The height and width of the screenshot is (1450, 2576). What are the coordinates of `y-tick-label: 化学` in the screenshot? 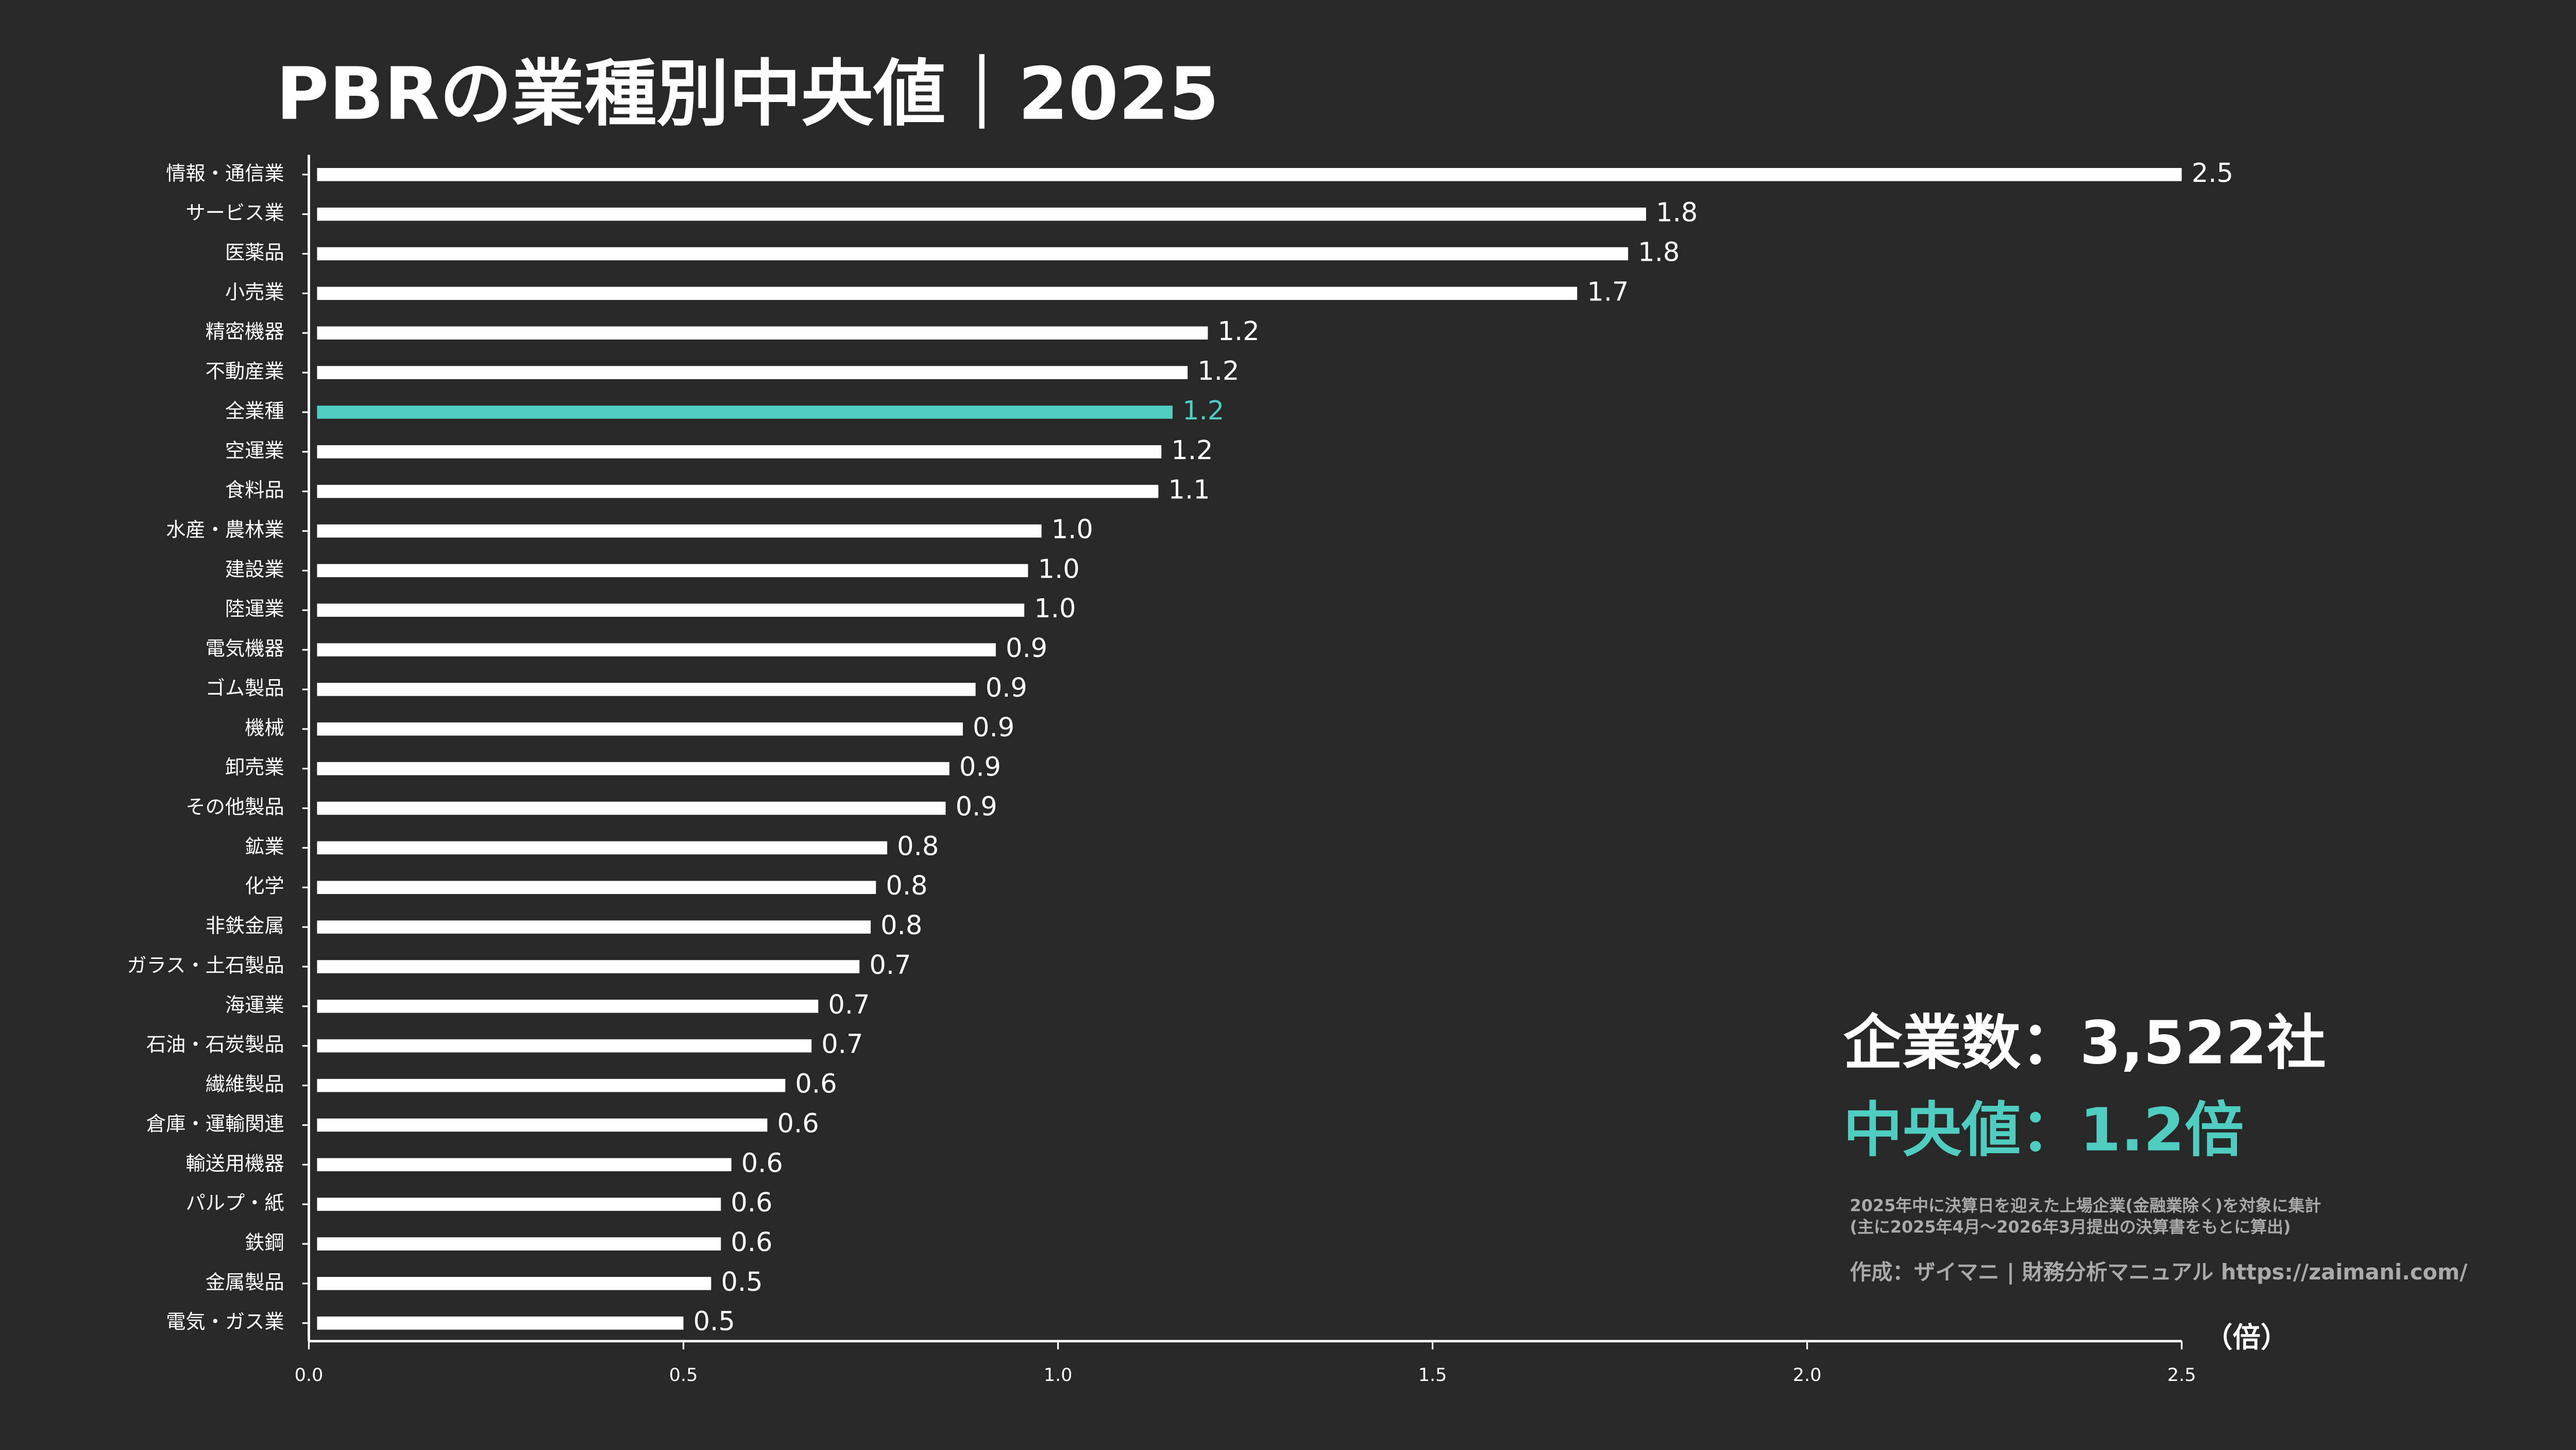 It's located at (264, 886).